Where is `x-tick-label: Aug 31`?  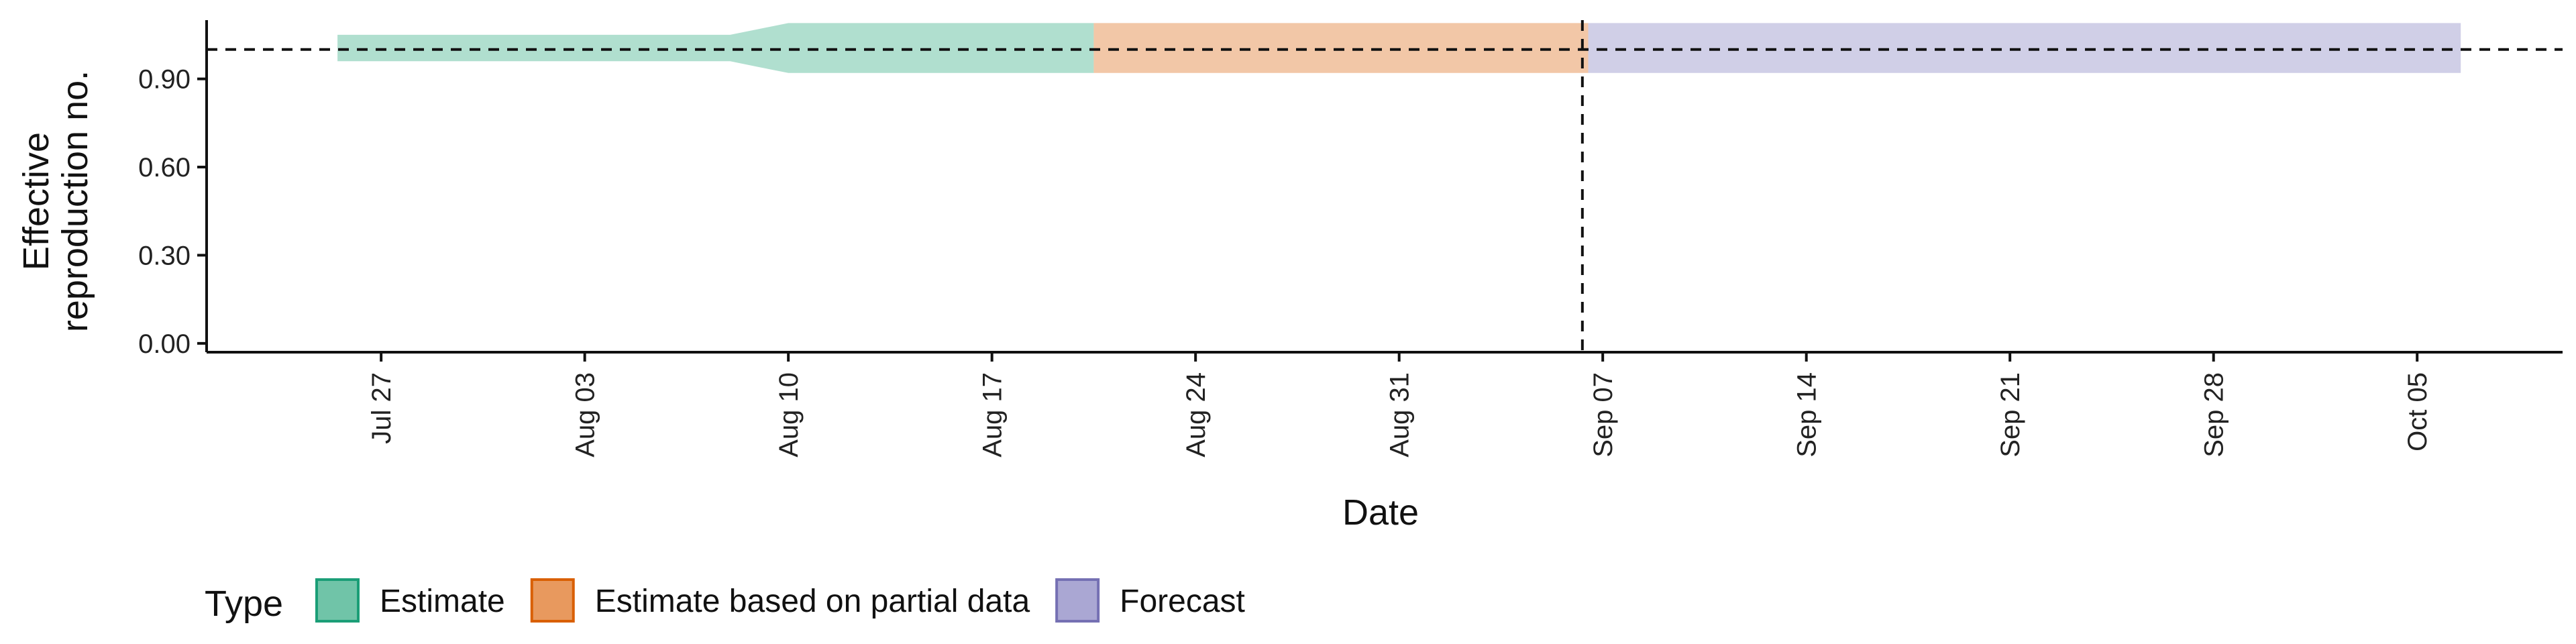
x-tick-label: Aug 31 is located at coordinates (1400, 415).